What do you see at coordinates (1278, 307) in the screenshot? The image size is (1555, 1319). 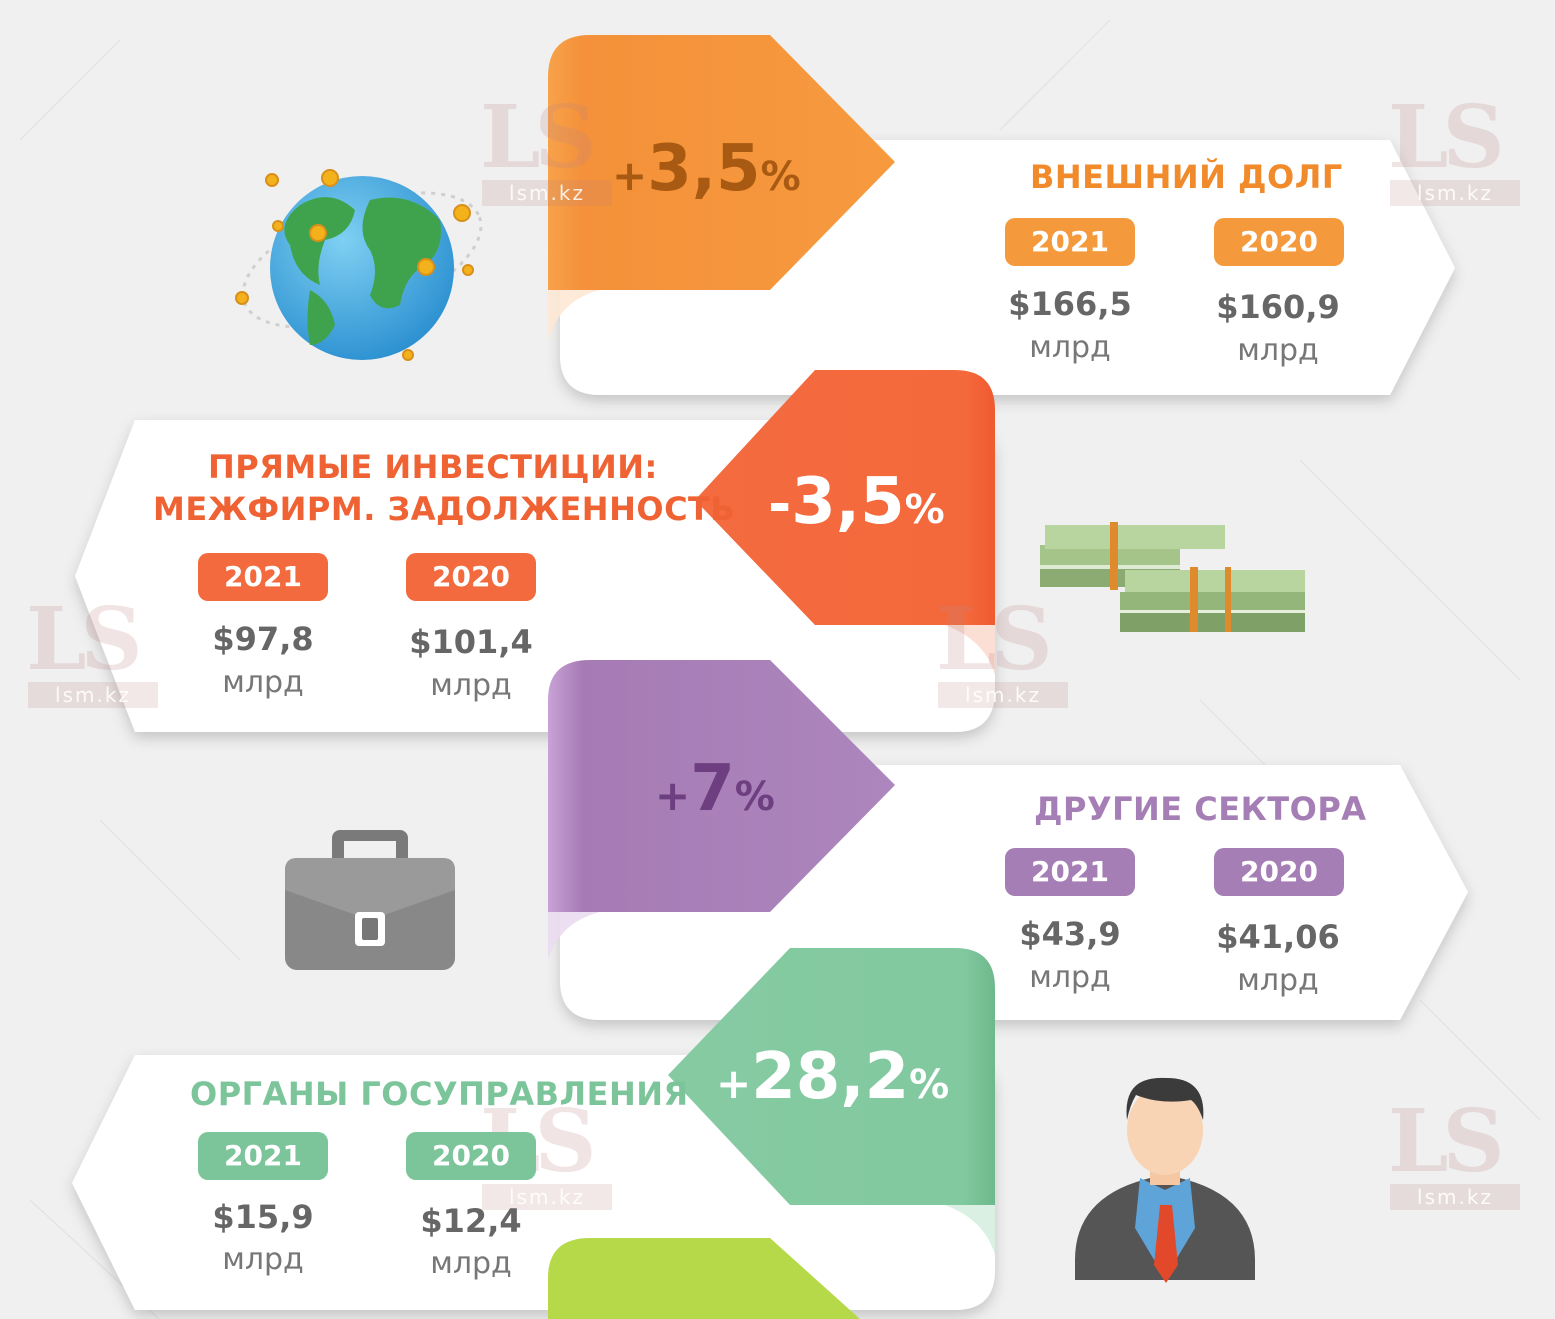 I see `amount-value: $160,9` at bounding box center [1278, 307].